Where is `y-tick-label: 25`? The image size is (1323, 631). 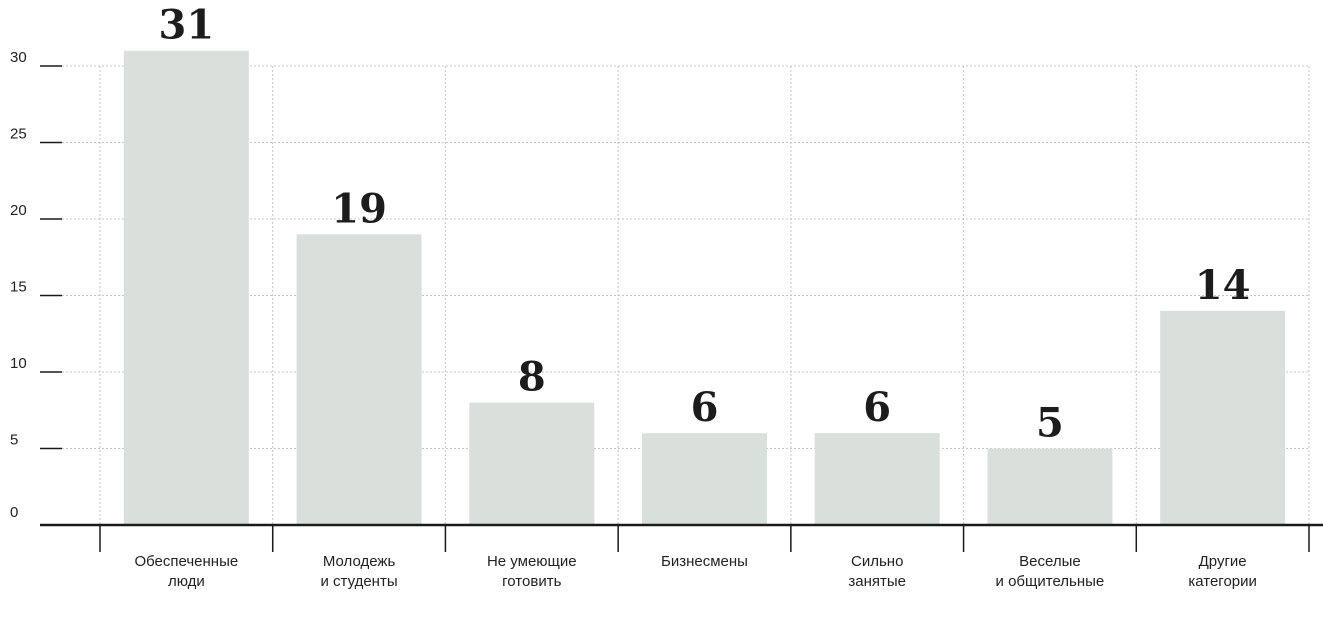 y-tick-label: 25 is located at coordinates (18, 134).